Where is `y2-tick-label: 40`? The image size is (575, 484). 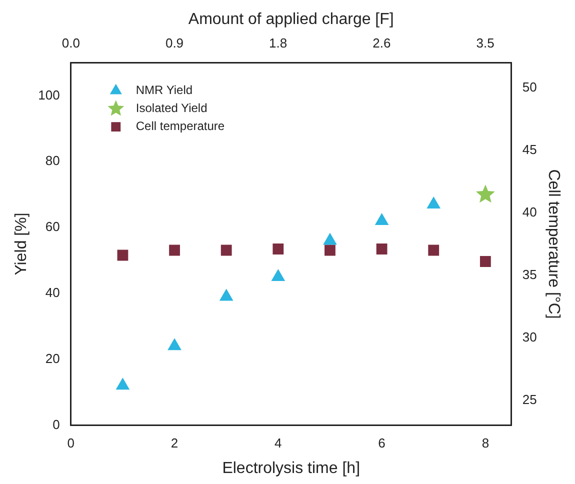 y2-tick-label: 40 is located at coordinates (529, 212).